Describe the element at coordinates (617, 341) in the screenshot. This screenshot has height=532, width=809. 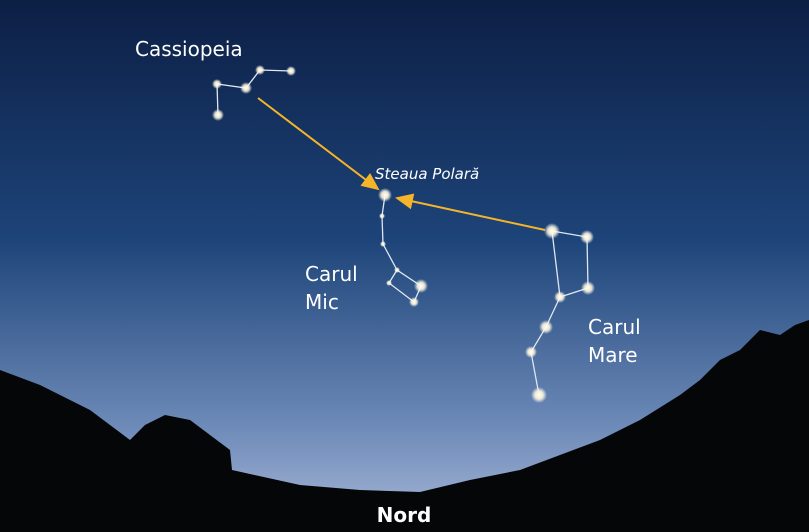
I see `big-dipper-label: Carul Mare` at that location.